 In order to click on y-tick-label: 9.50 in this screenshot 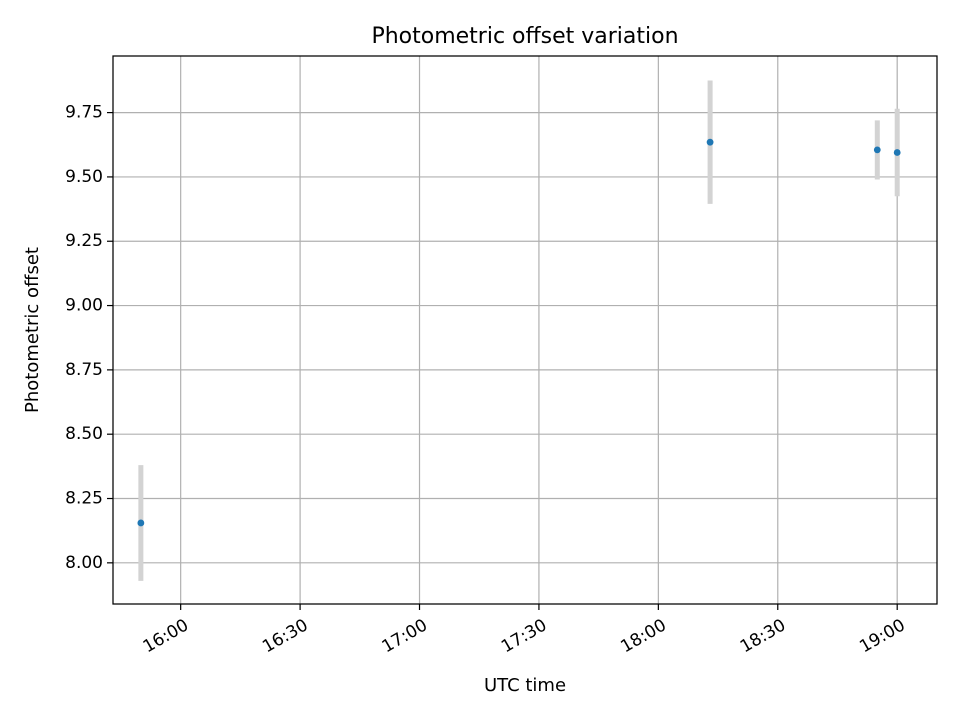, I will do `click(84, 177)`.